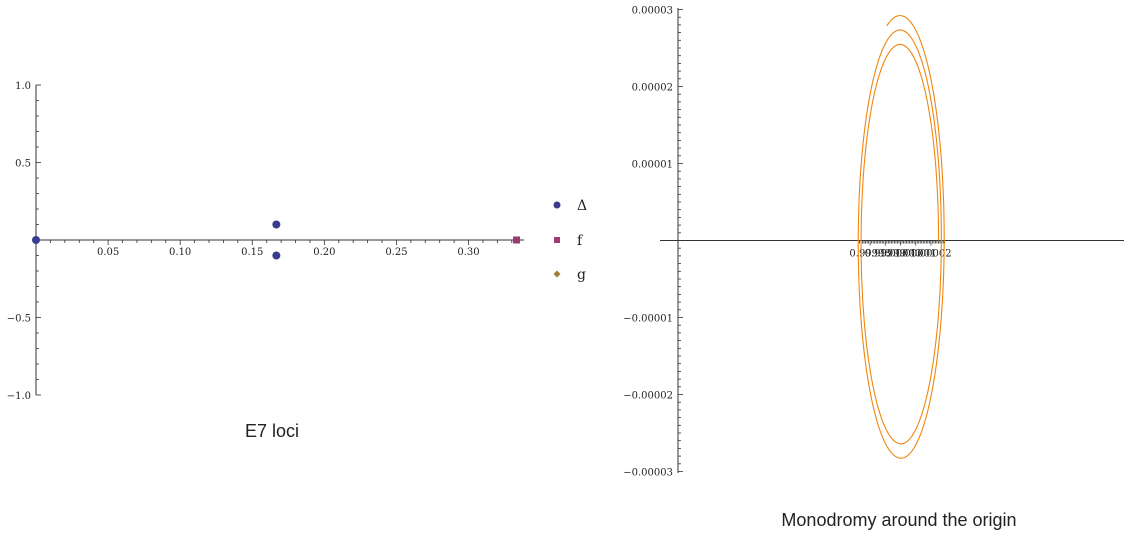  Describe the element at coordinates (652, 88) in the screenshot. I see `y-tick-label: 0.00002` at that location.